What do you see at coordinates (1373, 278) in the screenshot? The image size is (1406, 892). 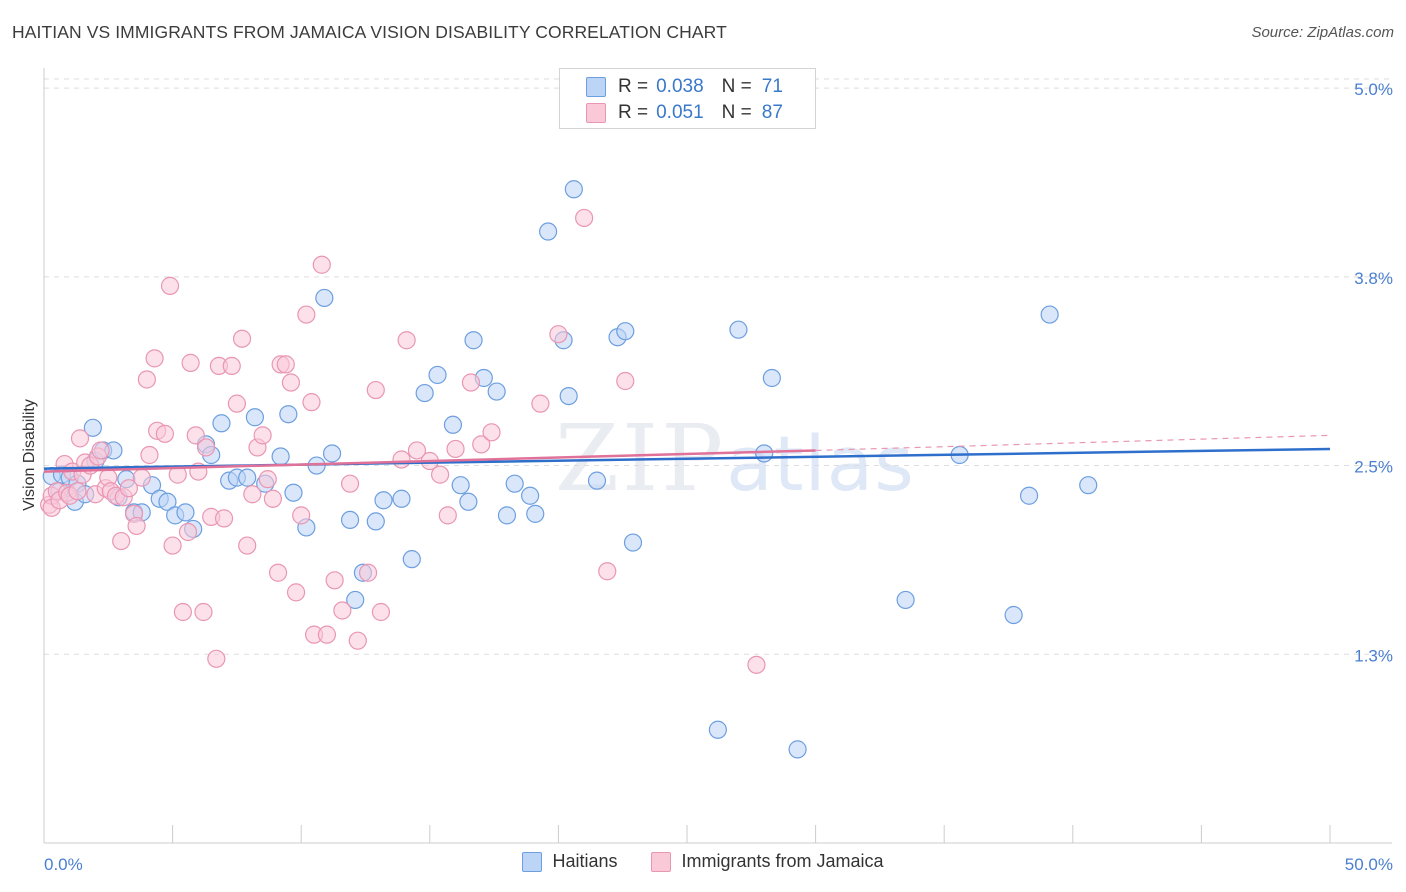 I see `y-tick-label: 3.8%` at bounding box center [1373, 278].